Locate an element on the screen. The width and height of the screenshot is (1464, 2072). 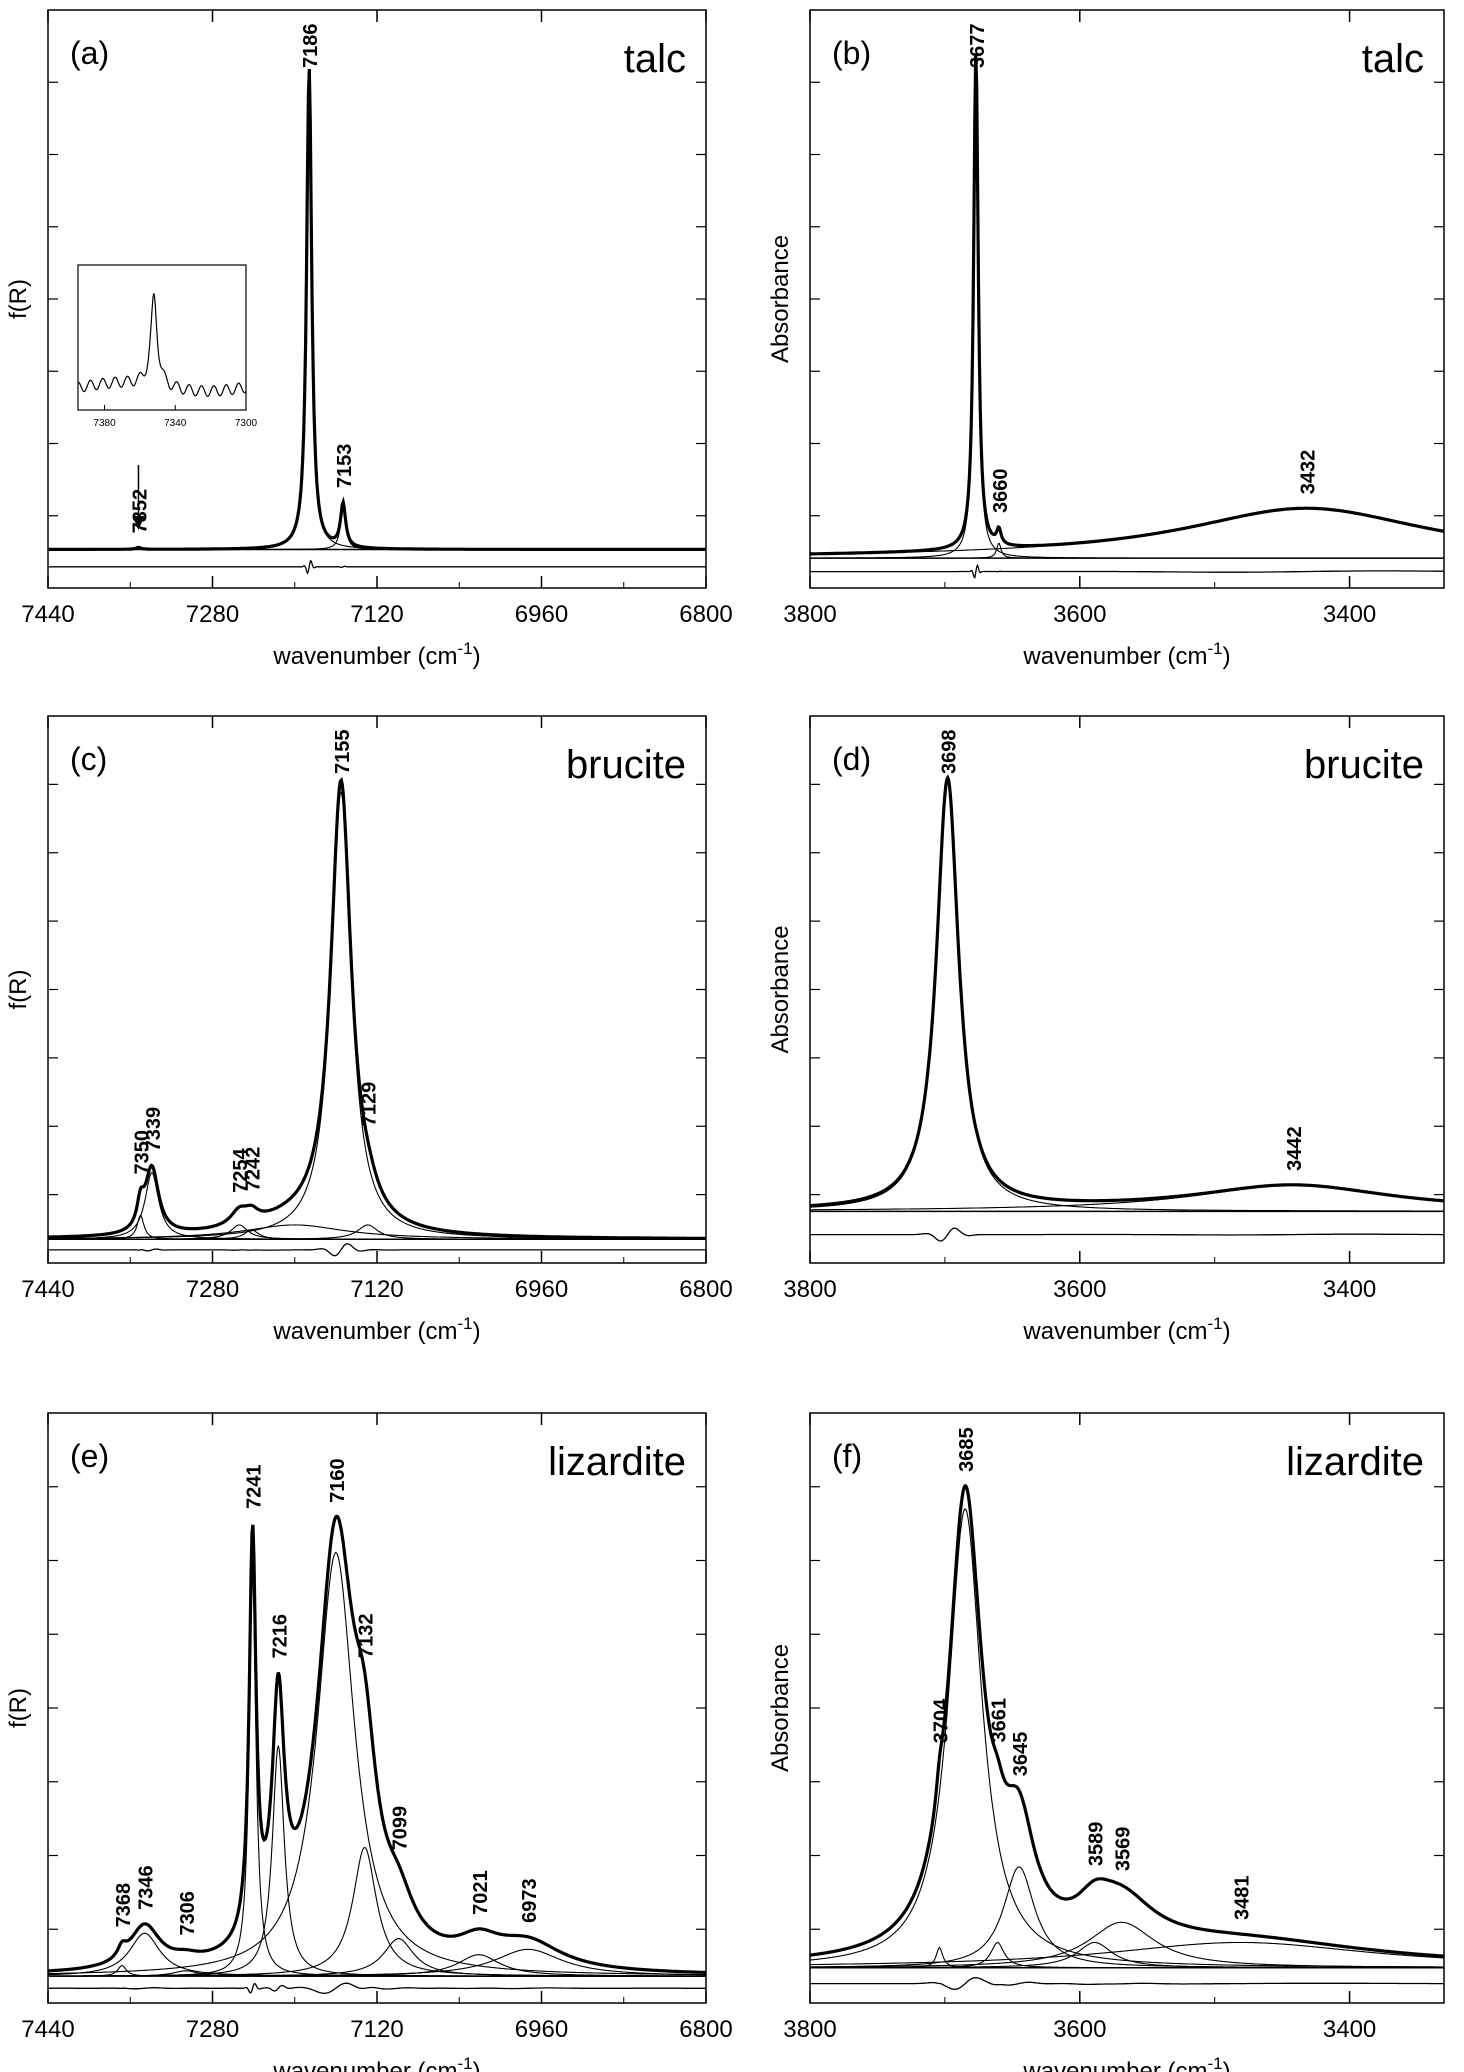
inset-tick-label: 7340 is located at coordinates (175, 423).